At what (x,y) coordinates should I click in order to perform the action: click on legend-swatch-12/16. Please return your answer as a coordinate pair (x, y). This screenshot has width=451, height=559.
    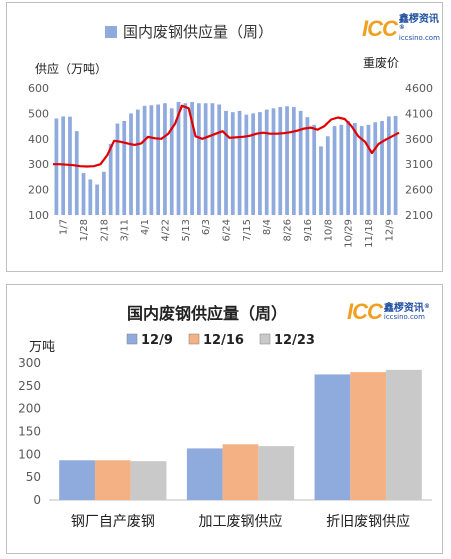
    Looking at the image, I should click on (194, 339).